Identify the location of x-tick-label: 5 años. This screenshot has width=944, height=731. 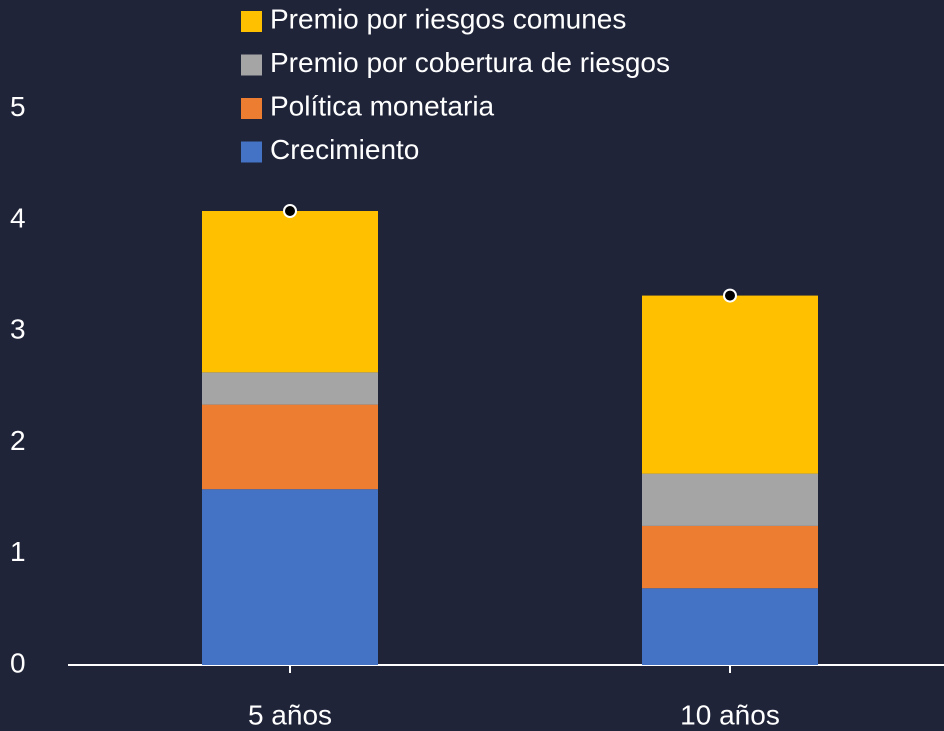
(290, 714).